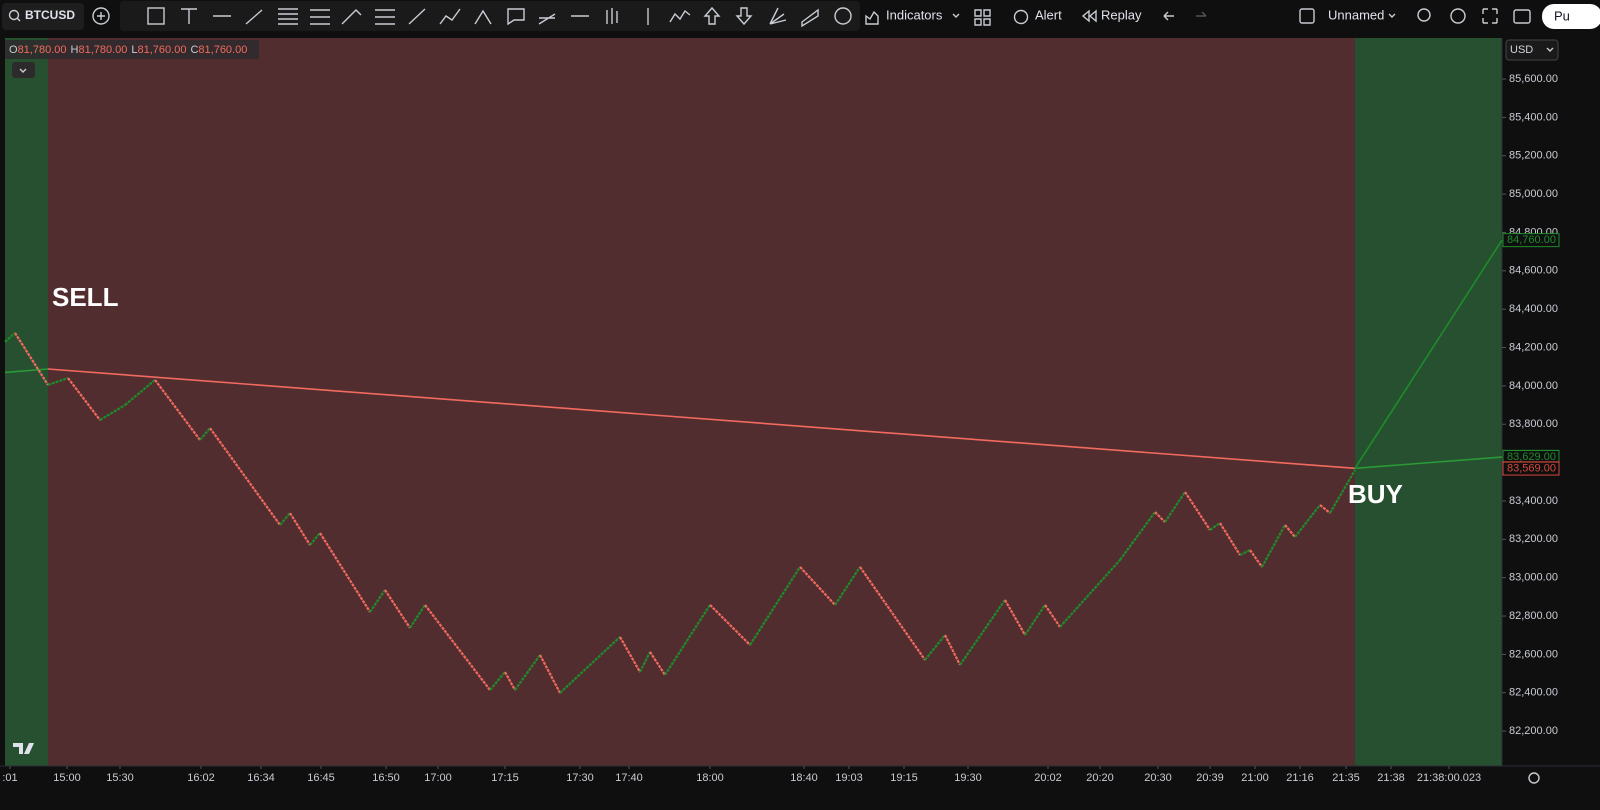 The width and height of the screenshot is (1600, 810). I want to click on tool-ray, so click(417, 16).